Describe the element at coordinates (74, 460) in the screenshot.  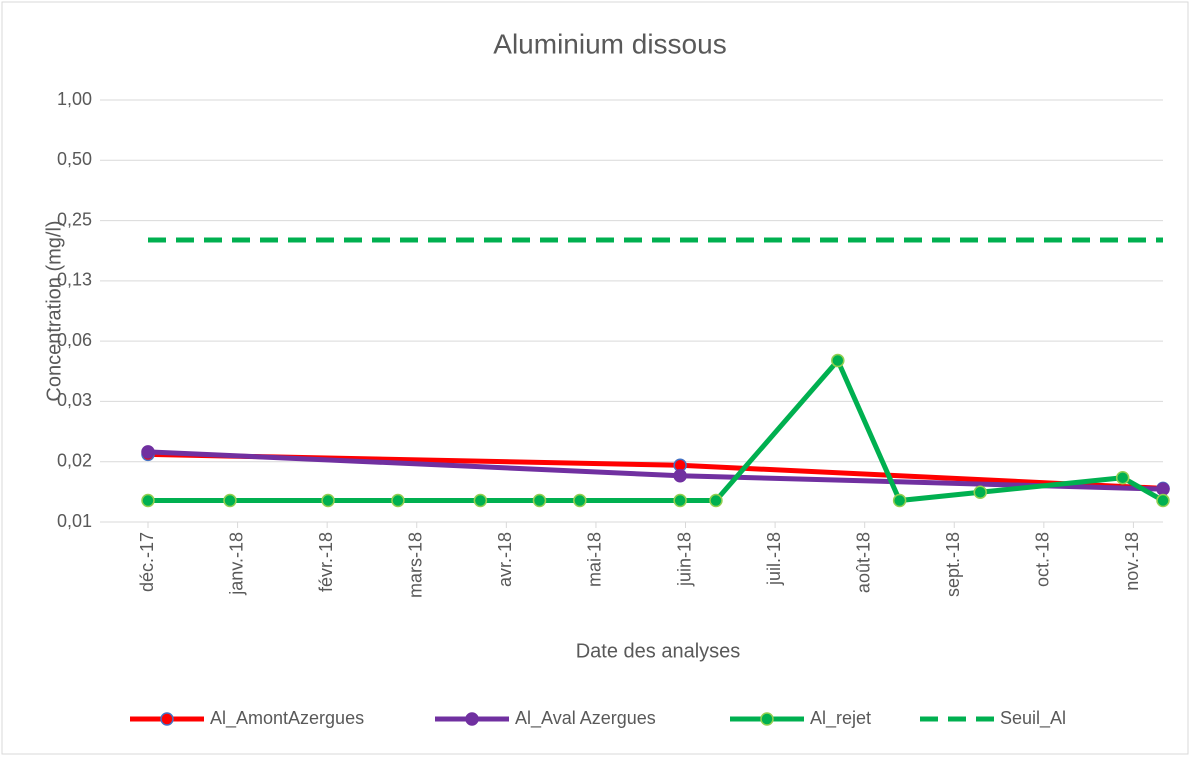
I see `y-tick-label: 0,02` at that location.